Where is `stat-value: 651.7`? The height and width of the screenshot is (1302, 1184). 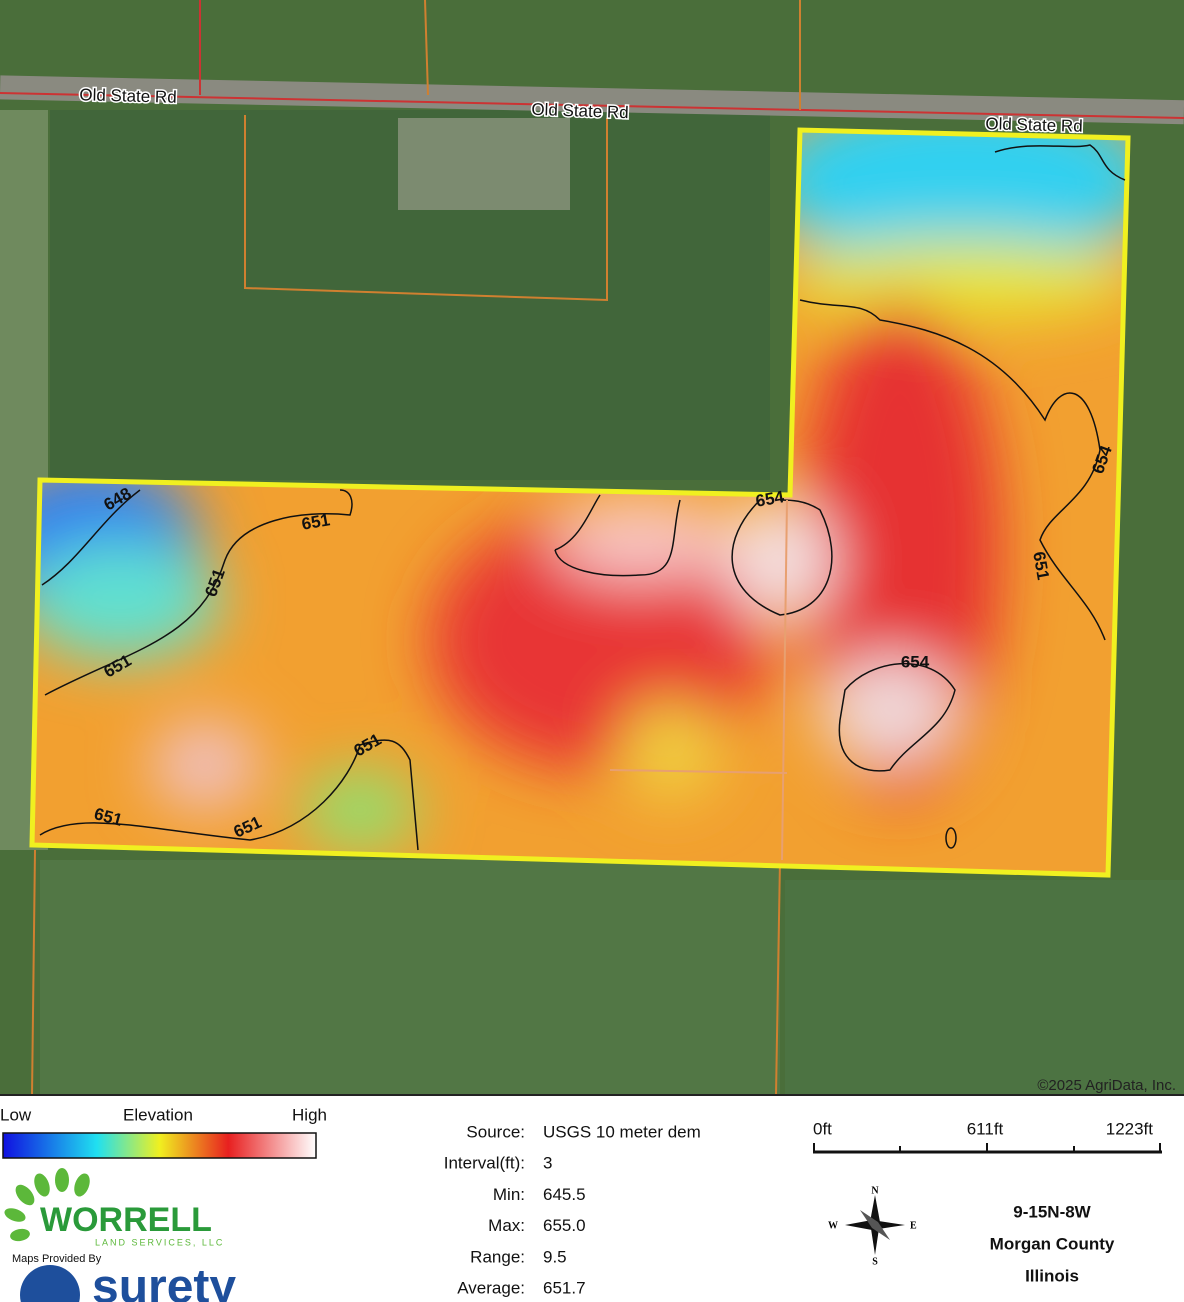
stat-value: 651.7 is located at coordinates (564, 1287).